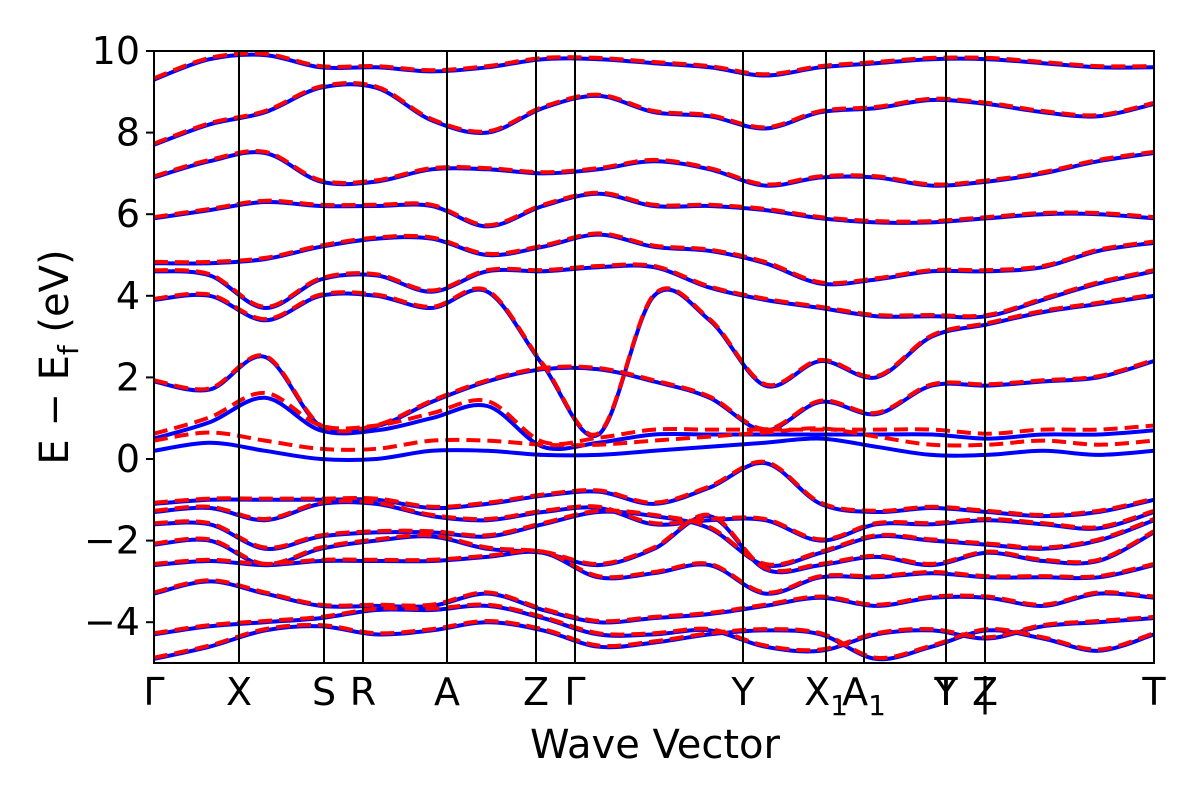 Image resolution: width=1200 pixels, height=800 pixels. Describe the element at coordinates (128, 214) in the screenshot. I see `y-tick-label: 6` at that location.